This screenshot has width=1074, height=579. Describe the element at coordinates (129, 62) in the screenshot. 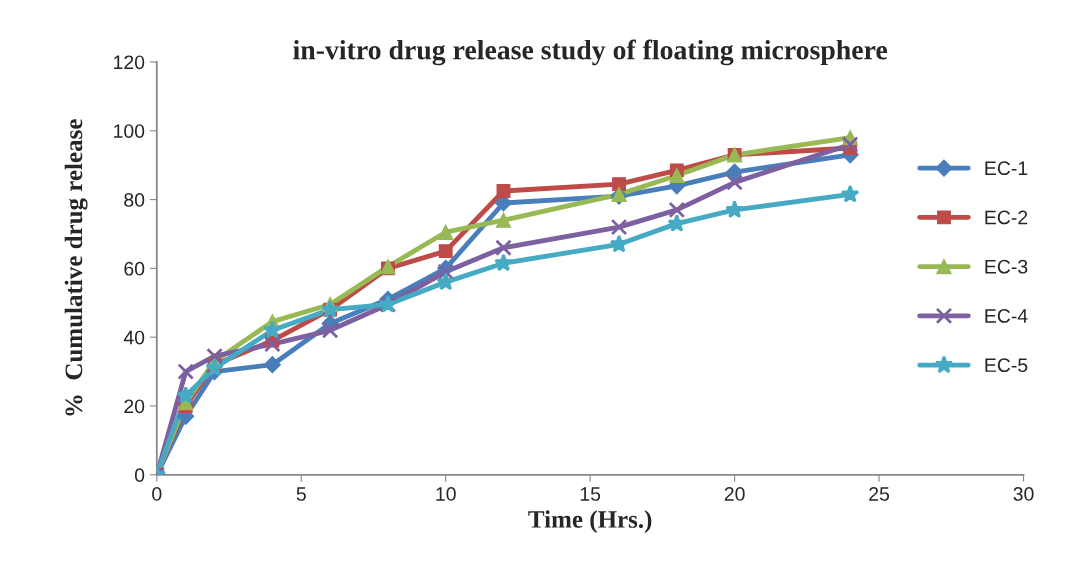

I see `y-tick-label: 120` at that location.